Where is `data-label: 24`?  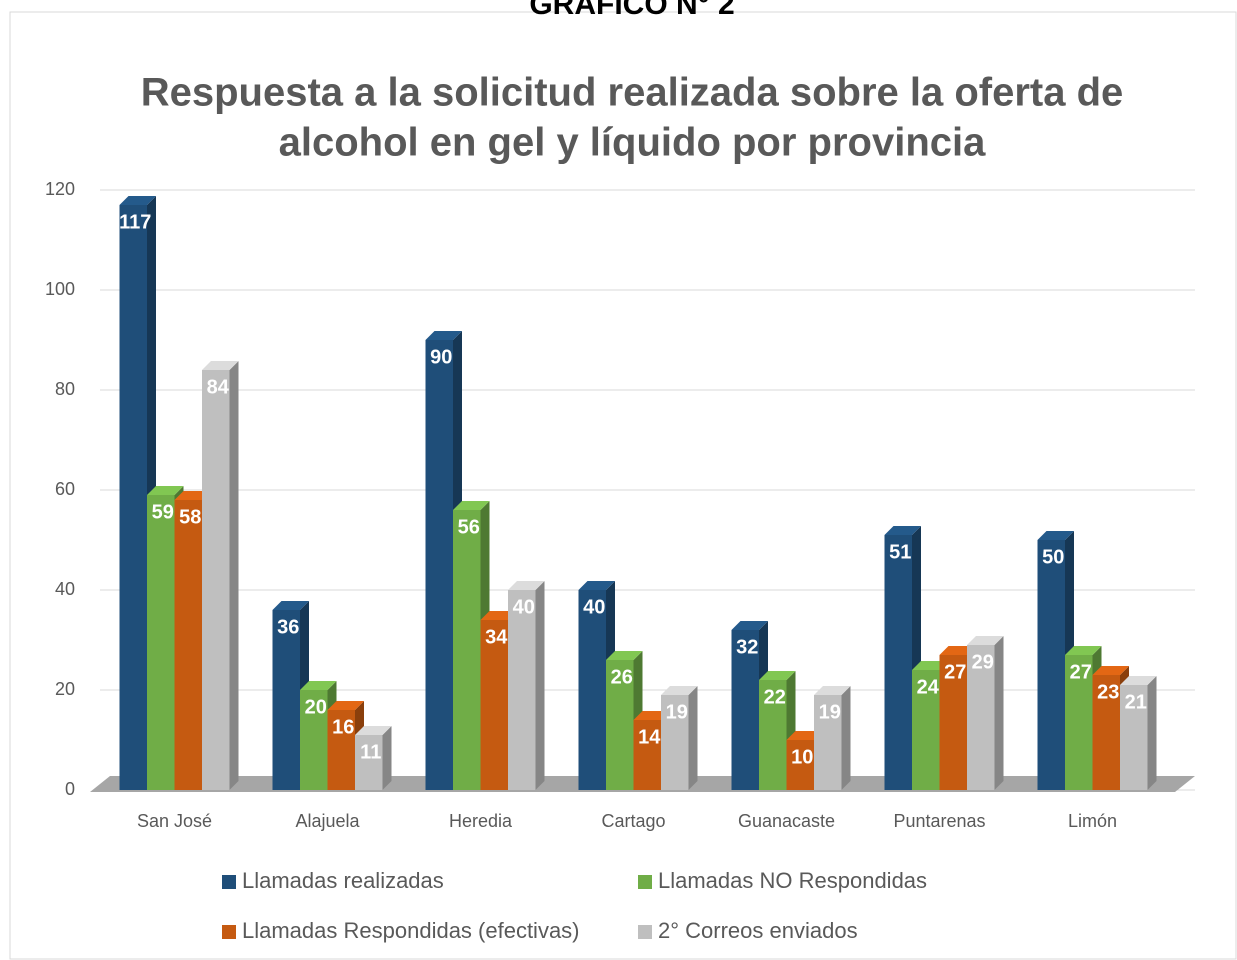 data-label: 24 is located at coordinates (928, 687).